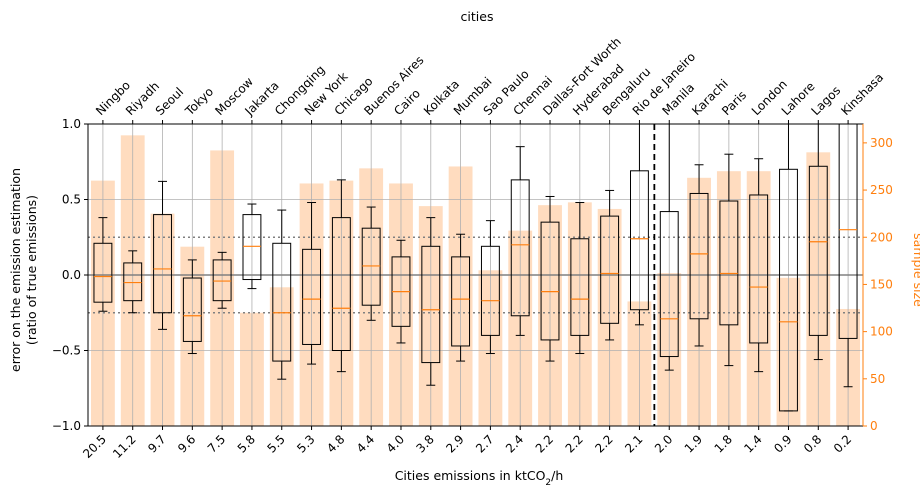  Describe the element at coordinates (365, 443) in the screenshot. I see `x-tick-label: 4.4` at that location.